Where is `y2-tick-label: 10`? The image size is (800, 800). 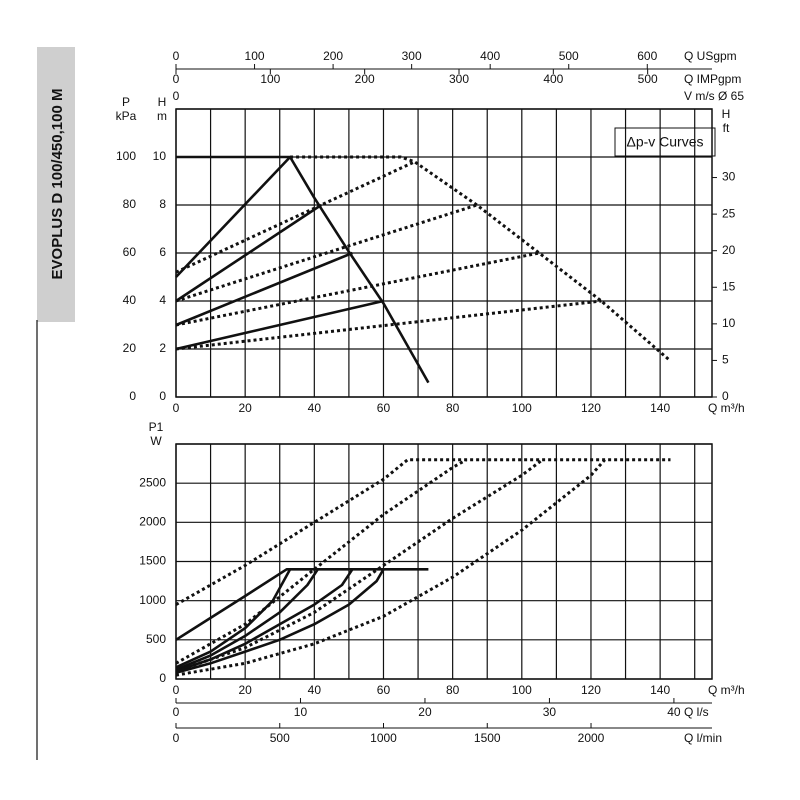
y2-tick-label: 10 is located at coordinates (729, 323).